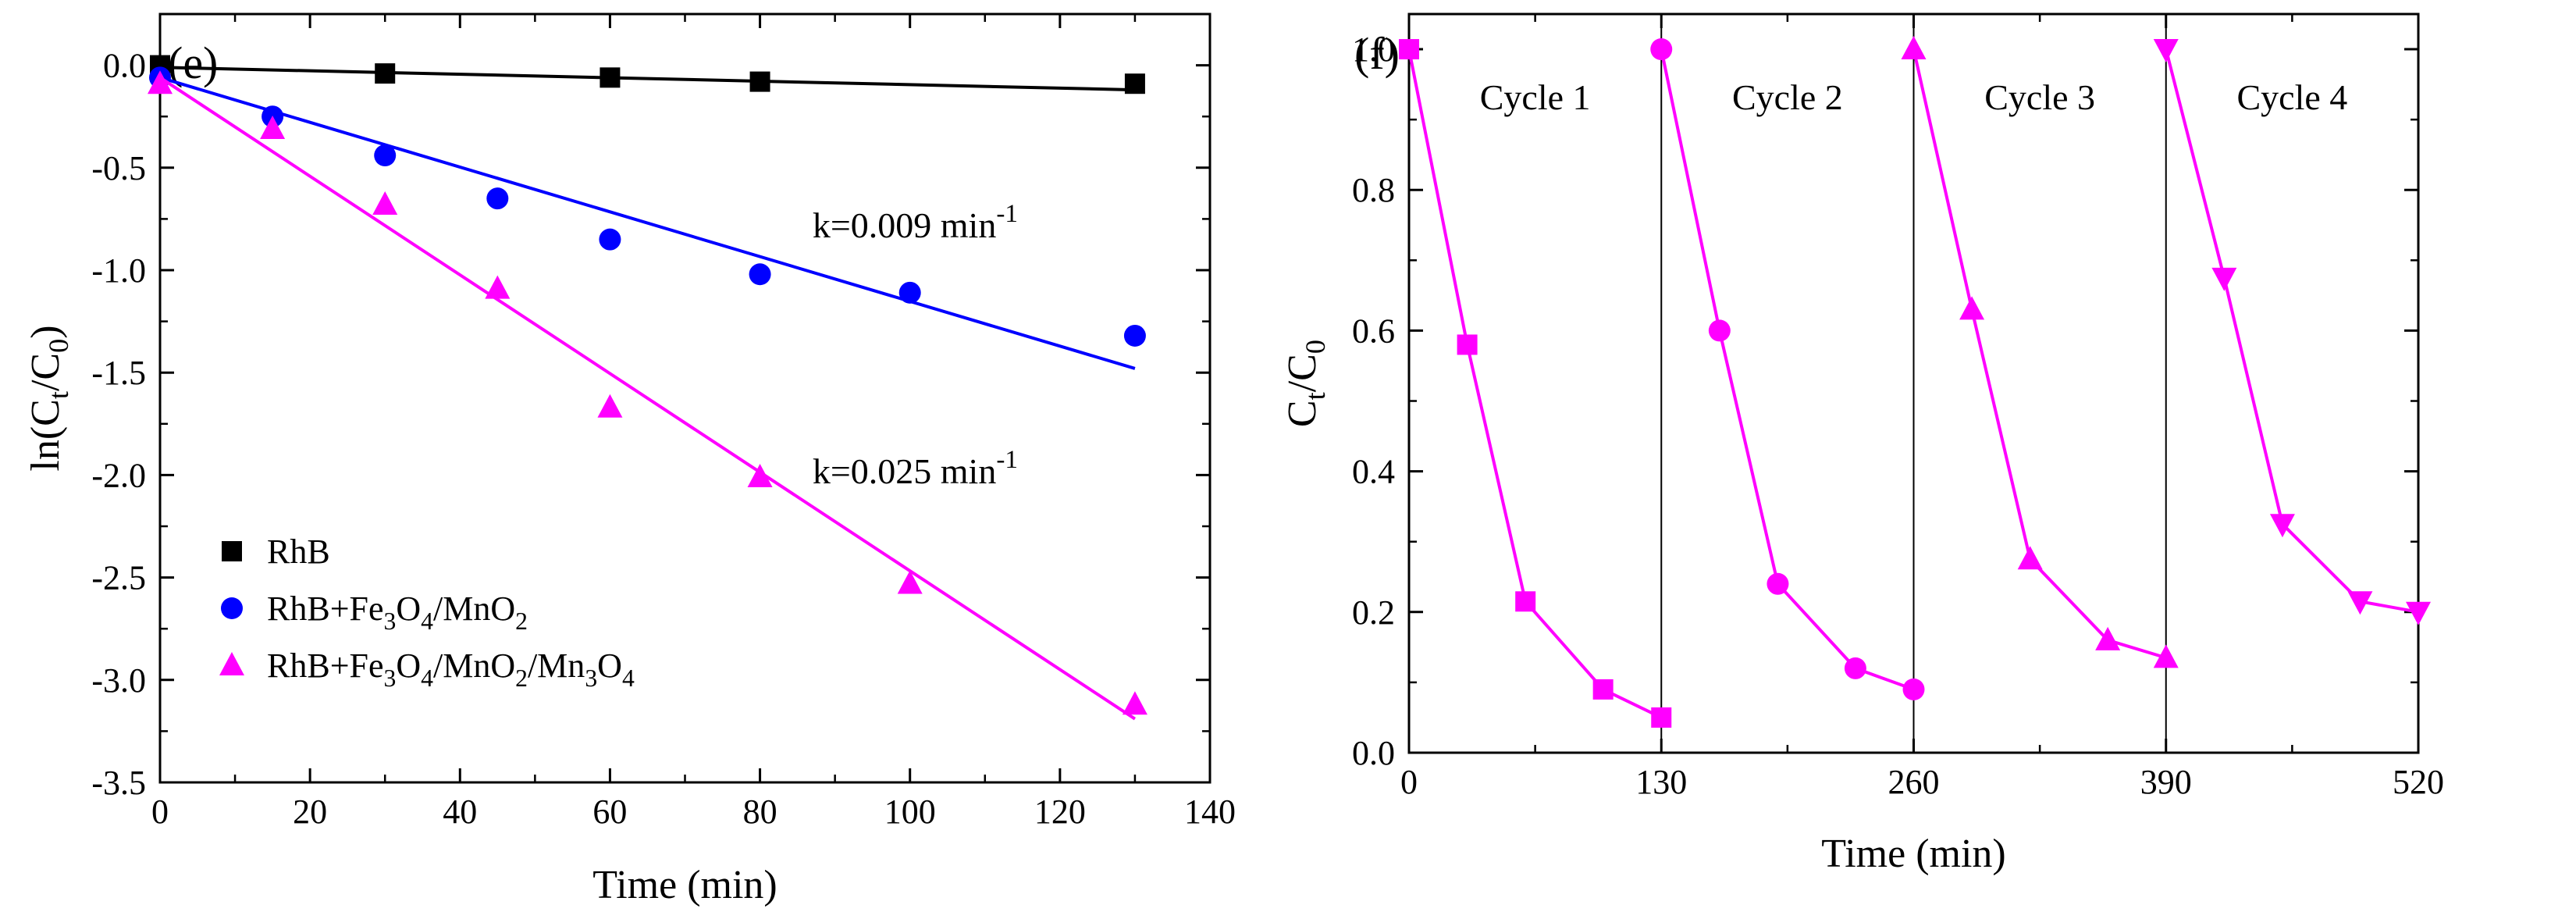  I want to click on y-tick-label: 0.8, so click(1373, 190).